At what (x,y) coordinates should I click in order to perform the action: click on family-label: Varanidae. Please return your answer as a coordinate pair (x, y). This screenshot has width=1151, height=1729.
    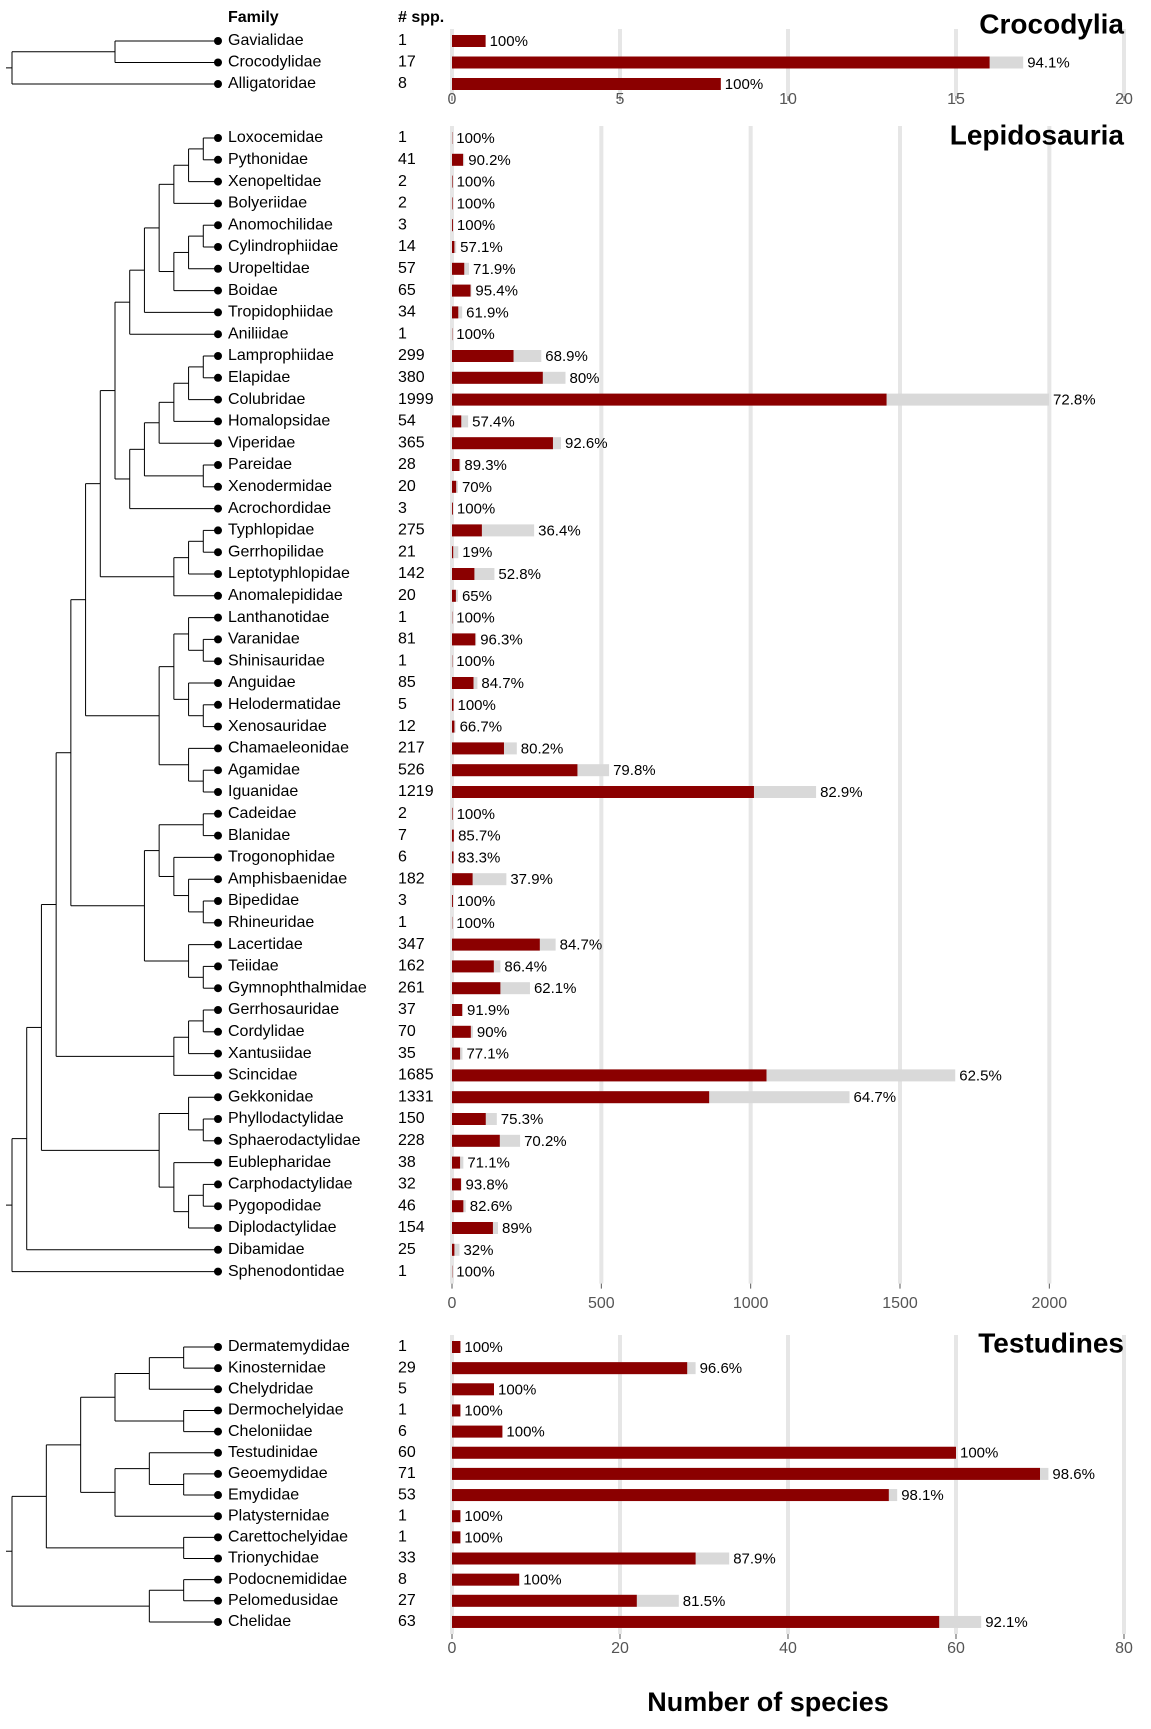
    Looking at the image, I should click on (264, 639).